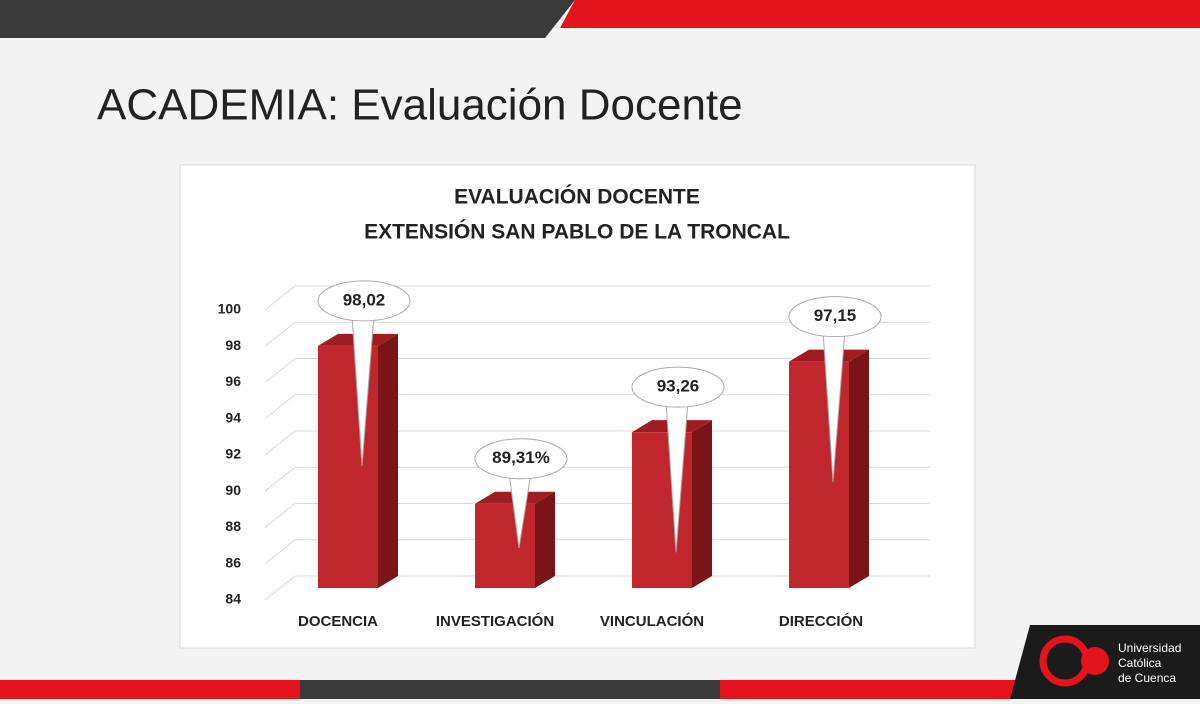 The image size is (1200, 704). I want to click on x-tick-label: DOCENCIA, so click(338, 621).